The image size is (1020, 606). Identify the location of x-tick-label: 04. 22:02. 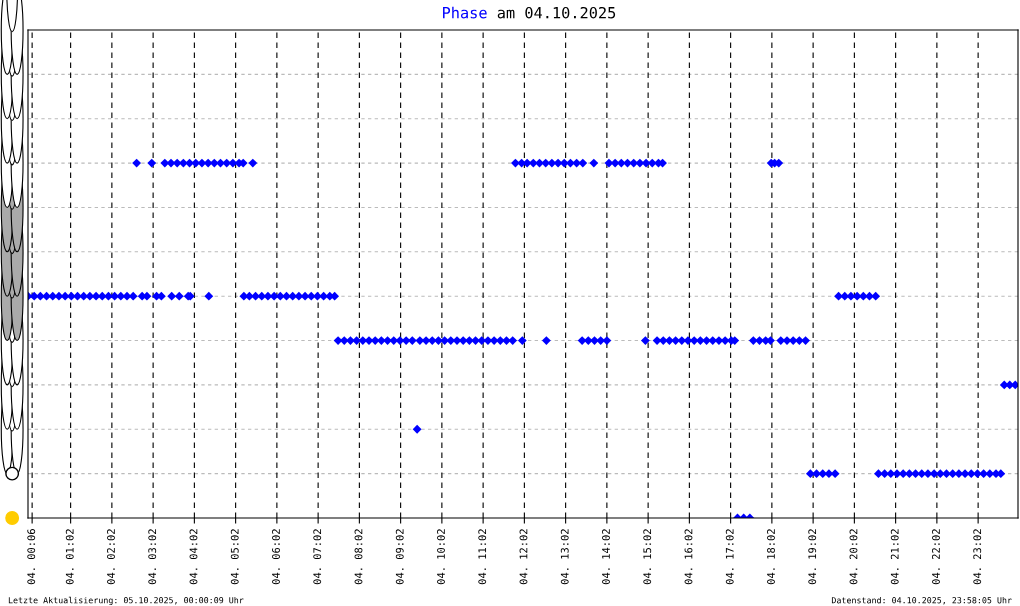
(936, 557).